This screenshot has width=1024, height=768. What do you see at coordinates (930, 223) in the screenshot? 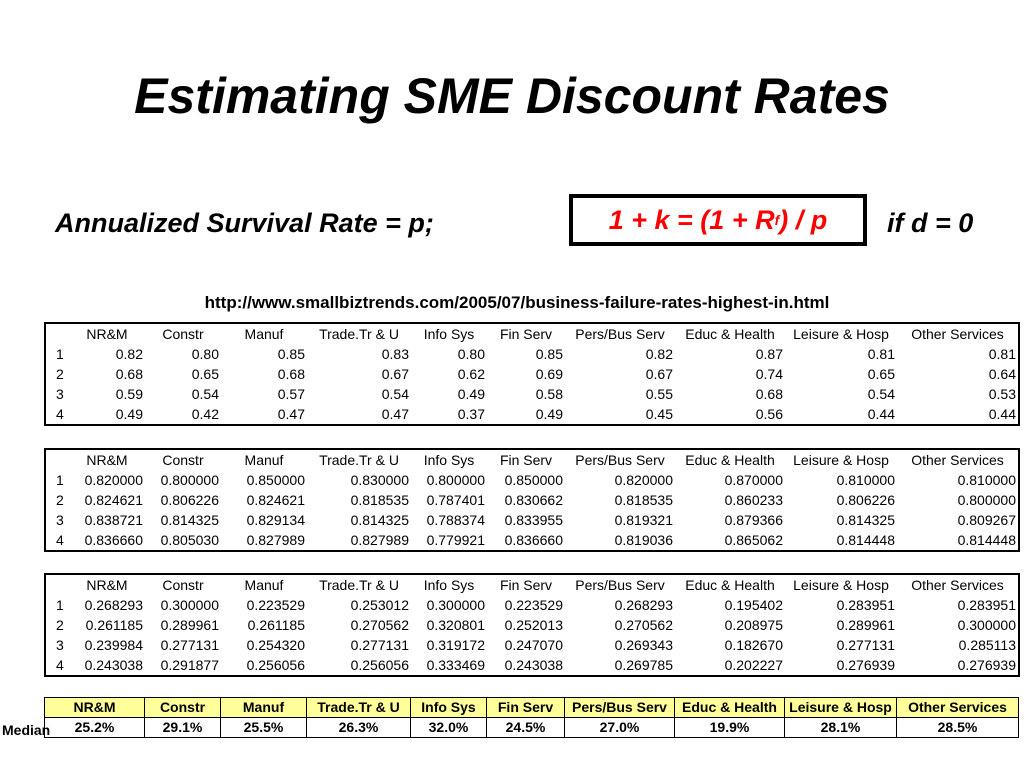
I see `formula-condition: if d = 0` at bounding box center [930, 223].